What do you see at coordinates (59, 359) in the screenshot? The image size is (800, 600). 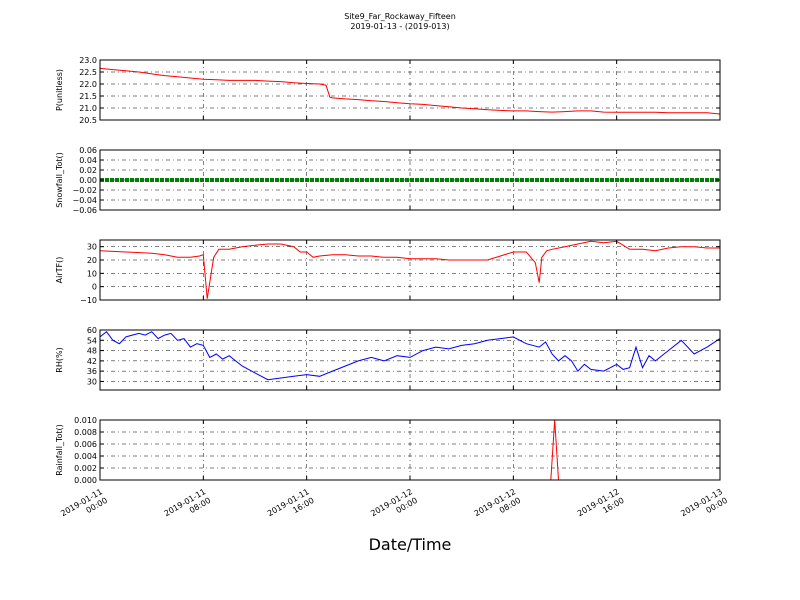 I see `y-axis-label: RH(%)` at bounding box center [59, 359].